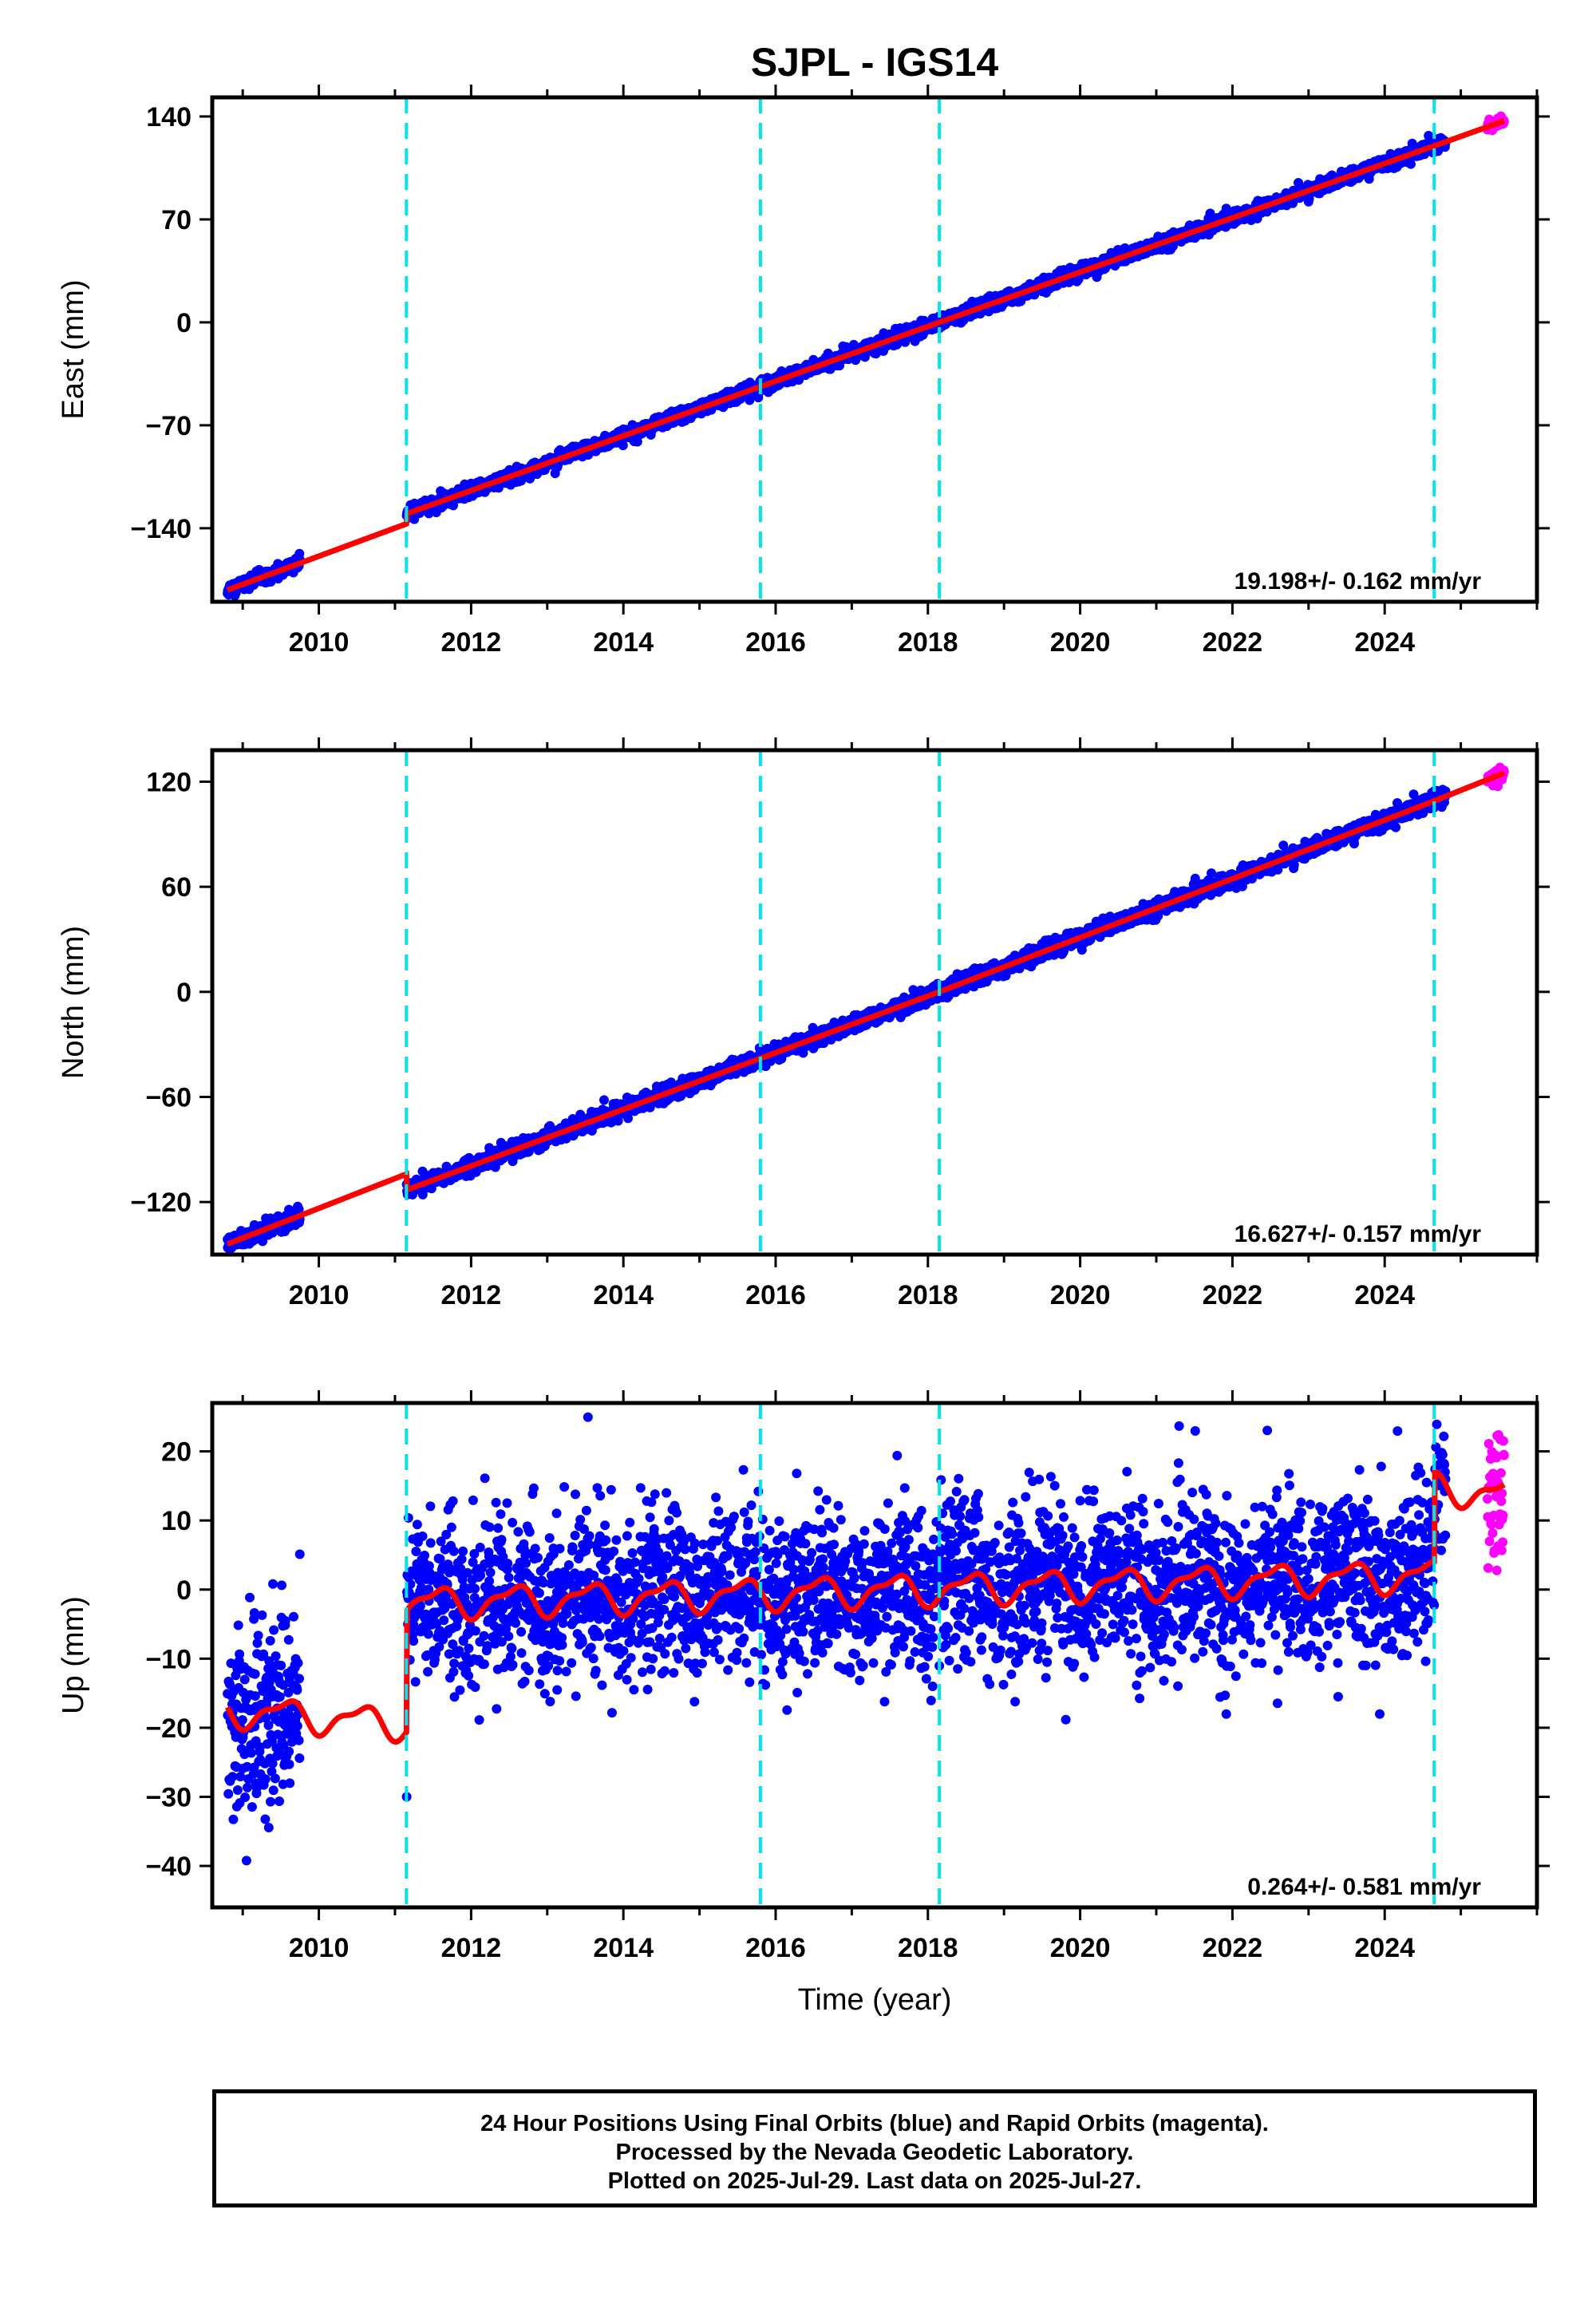  Describe the element at coordinates (319, 642) in the screenshot. I see `east-x-tick-label: 2010` at that location.